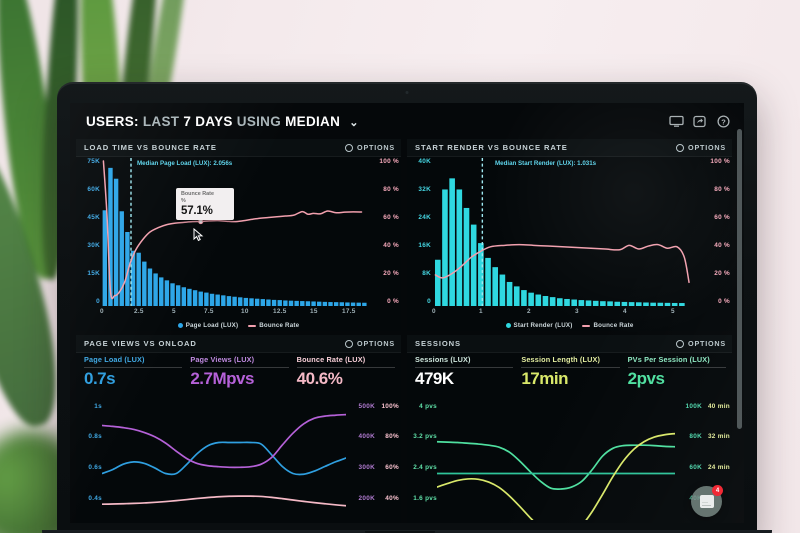  What do you see at coordinates (424, 189) in the screenshot?
I see `ytick: 32K` at bounding box center [424, 189].